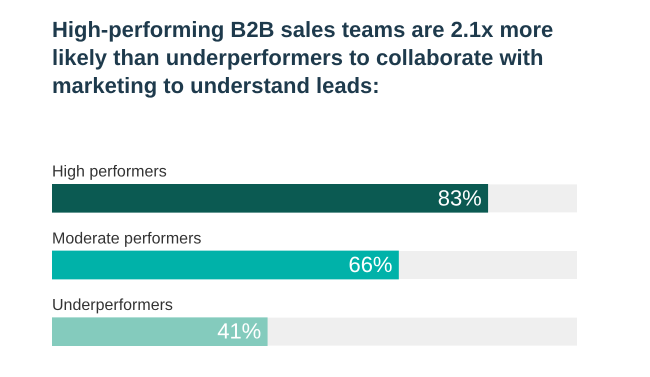  What do you see at coordinates (239, 331) in the screenshot?
I see `data-label: 41%` at bounding box center [239, 331].